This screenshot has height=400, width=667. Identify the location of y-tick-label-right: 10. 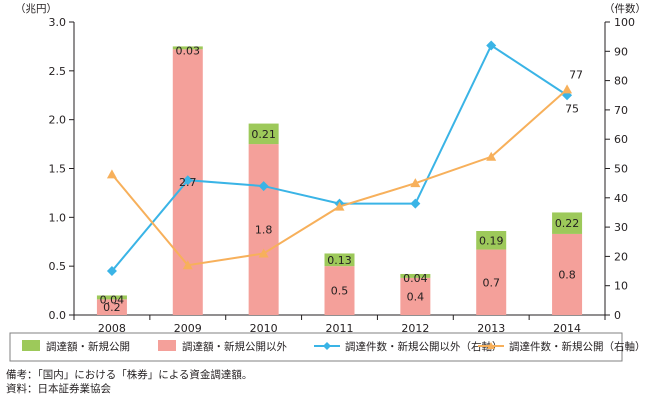
(621, 286).